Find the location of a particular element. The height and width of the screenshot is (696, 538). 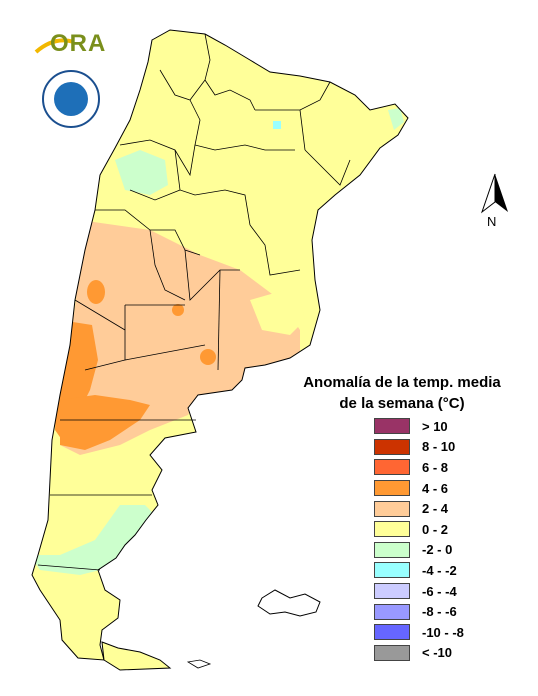

legend-item: 0 - 2 is located at coordinates (434, 529).